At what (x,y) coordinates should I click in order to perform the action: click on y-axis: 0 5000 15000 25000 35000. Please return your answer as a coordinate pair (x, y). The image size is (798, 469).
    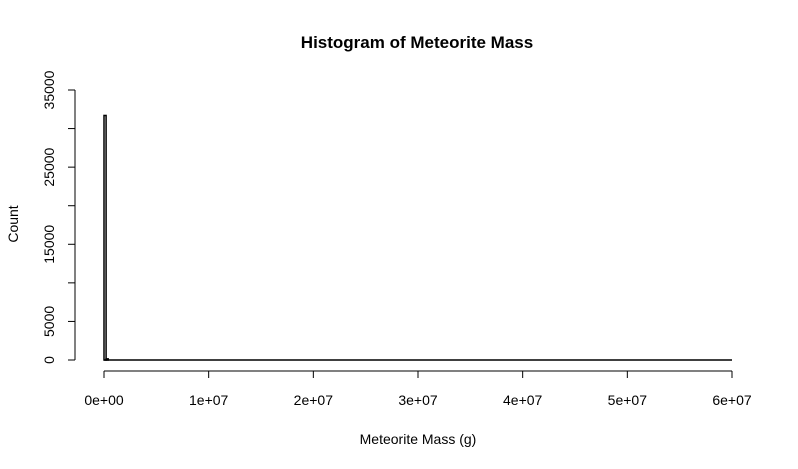
    Looking at the image, I should click on (58, 217).